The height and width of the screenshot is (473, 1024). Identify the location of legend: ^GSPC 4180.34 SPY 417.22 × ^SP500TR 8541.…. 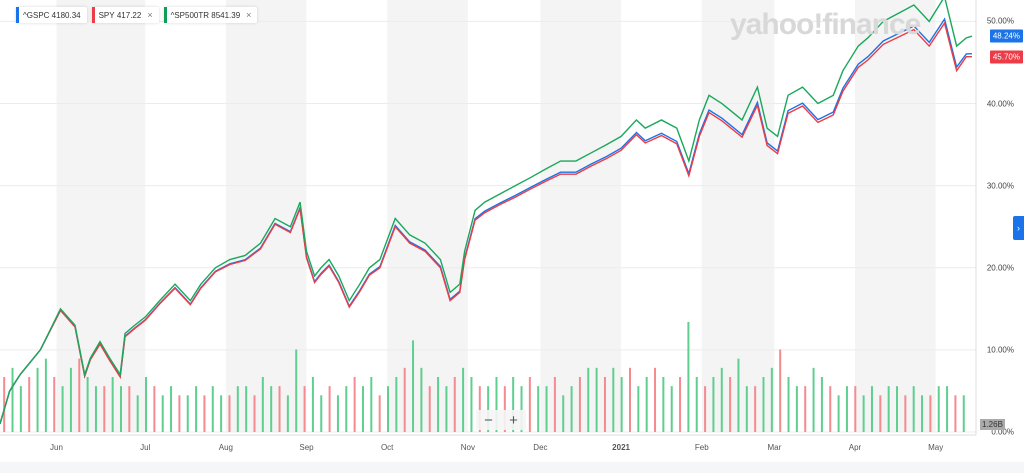
(137, 15).